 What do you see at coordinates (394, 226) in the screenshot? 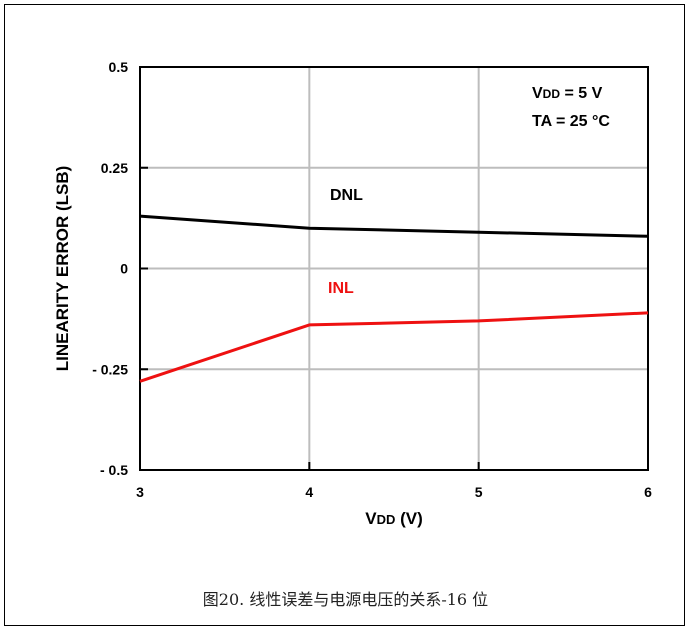
I see `series-line-dnl` at bounding box center [394, 226].